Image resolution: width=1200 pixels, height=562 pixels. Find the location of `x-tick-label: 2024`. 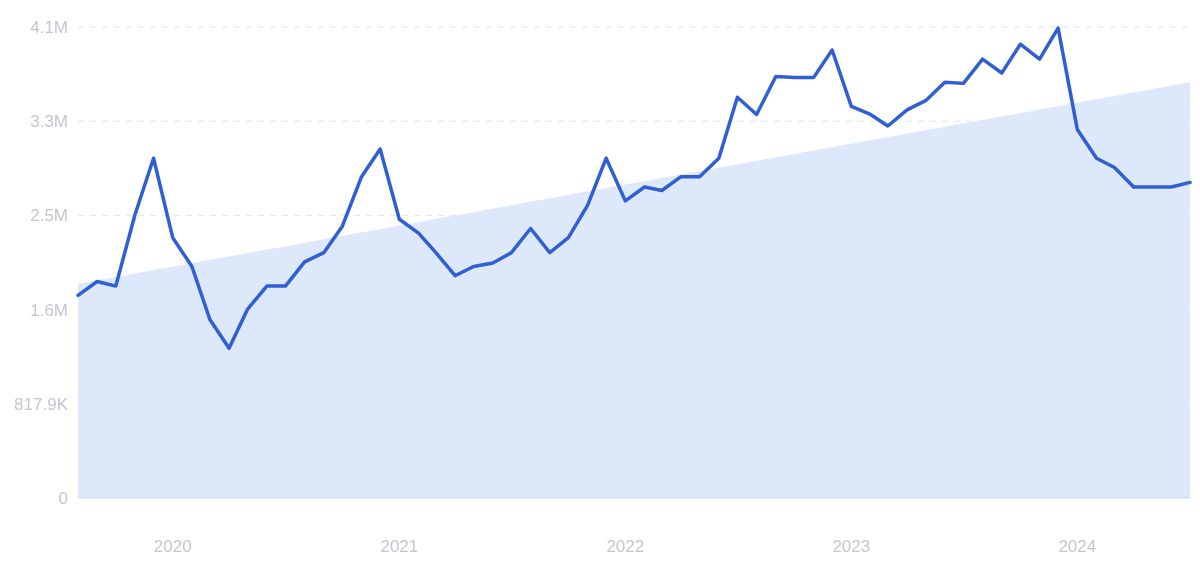

x-tick-label: 2024 is located at coordinates (1077, 546).